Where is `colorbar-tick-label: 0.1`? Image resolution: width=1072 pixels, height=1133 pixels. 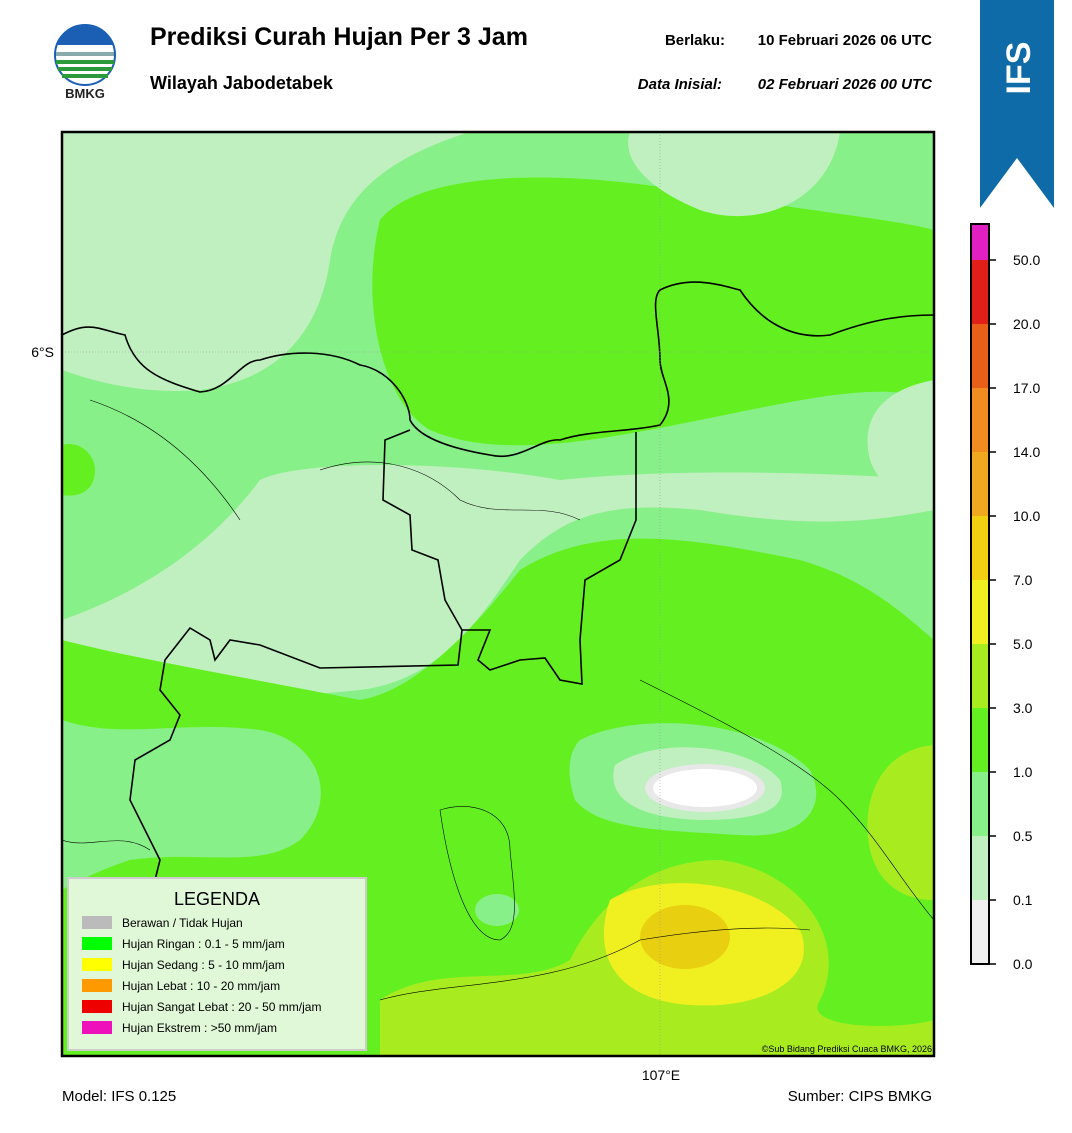 colorbar-tick-label: 0.1 is located at coordinates (1023, 900).